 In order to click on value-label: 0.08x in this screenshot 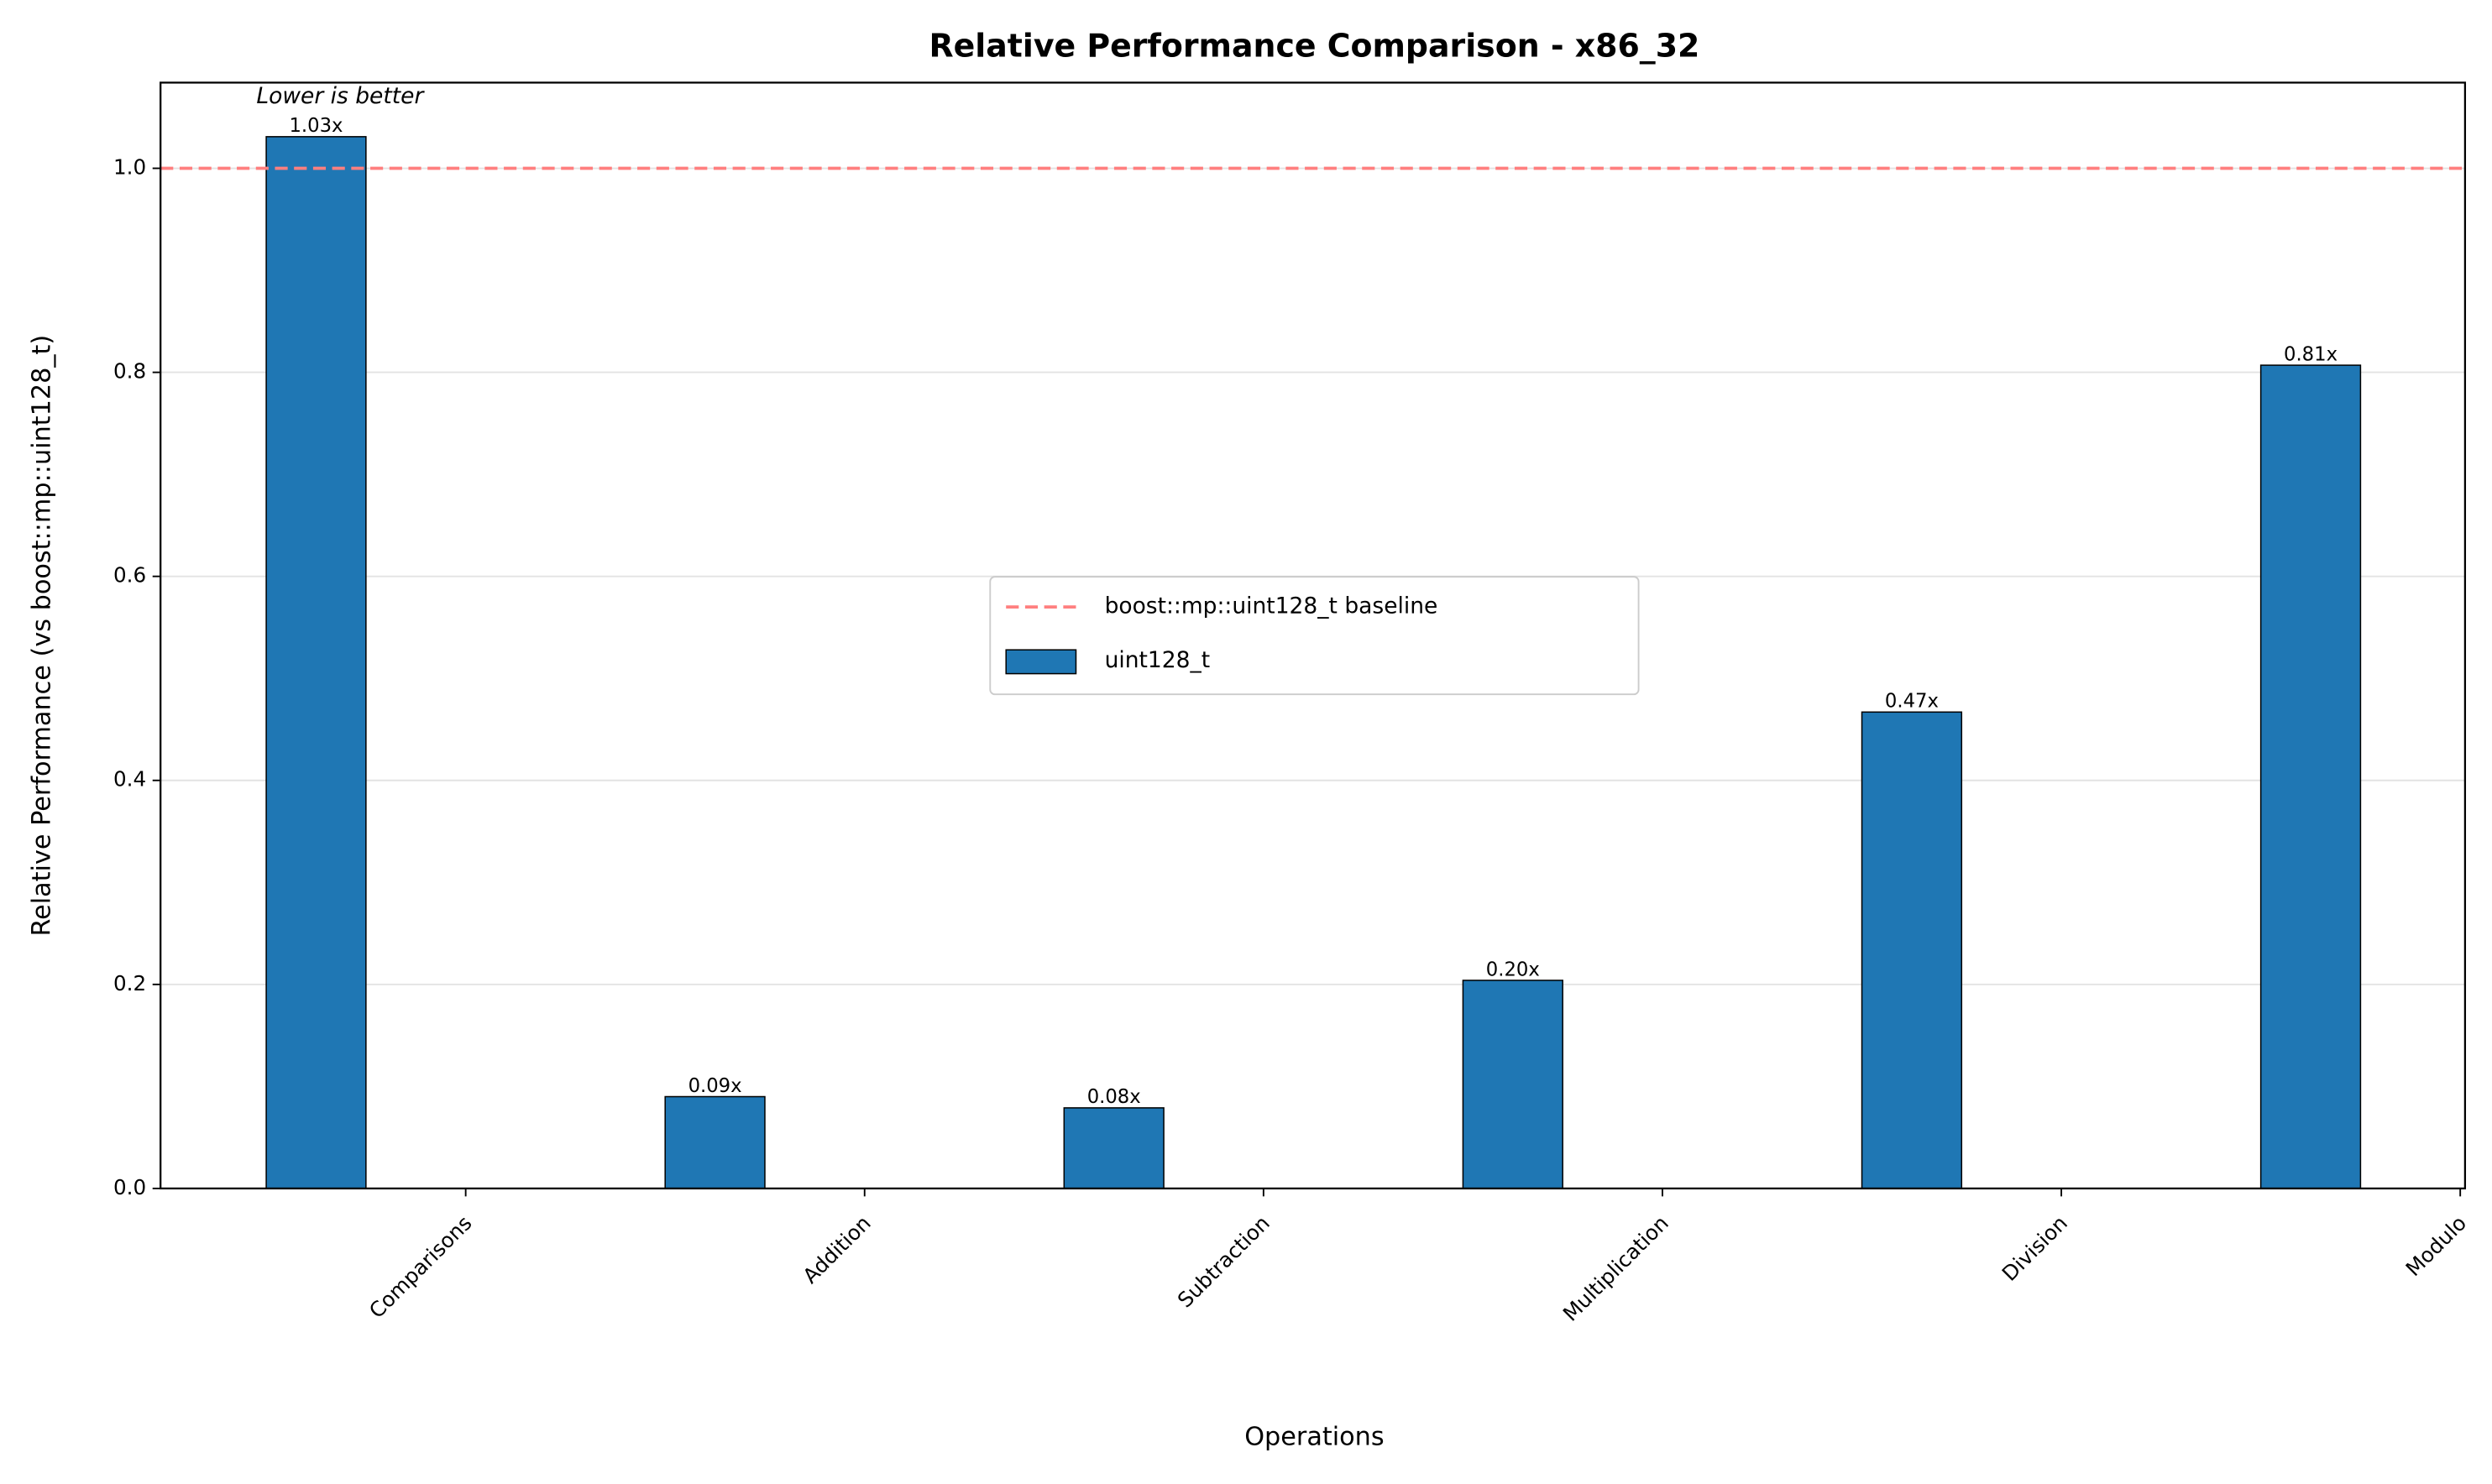, I will do `click(1114, 1097)`.